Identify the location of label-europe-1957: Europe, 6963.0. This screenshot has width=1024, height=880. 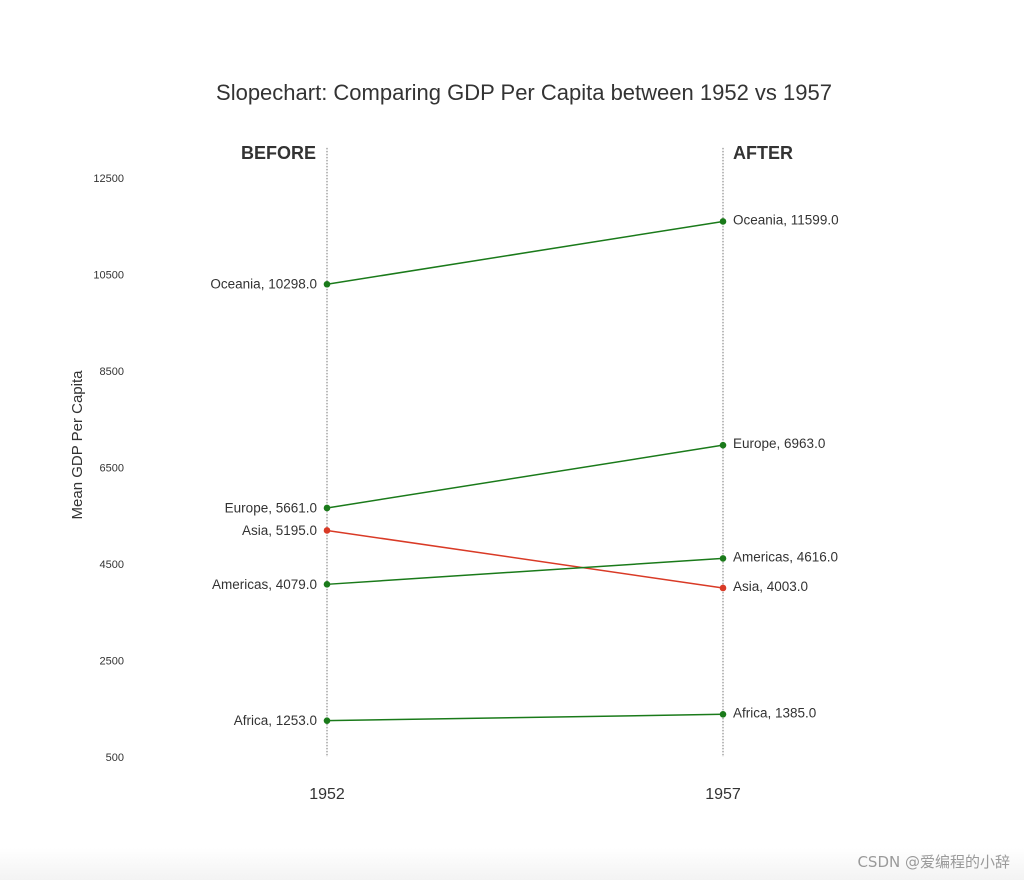
(779, 443).